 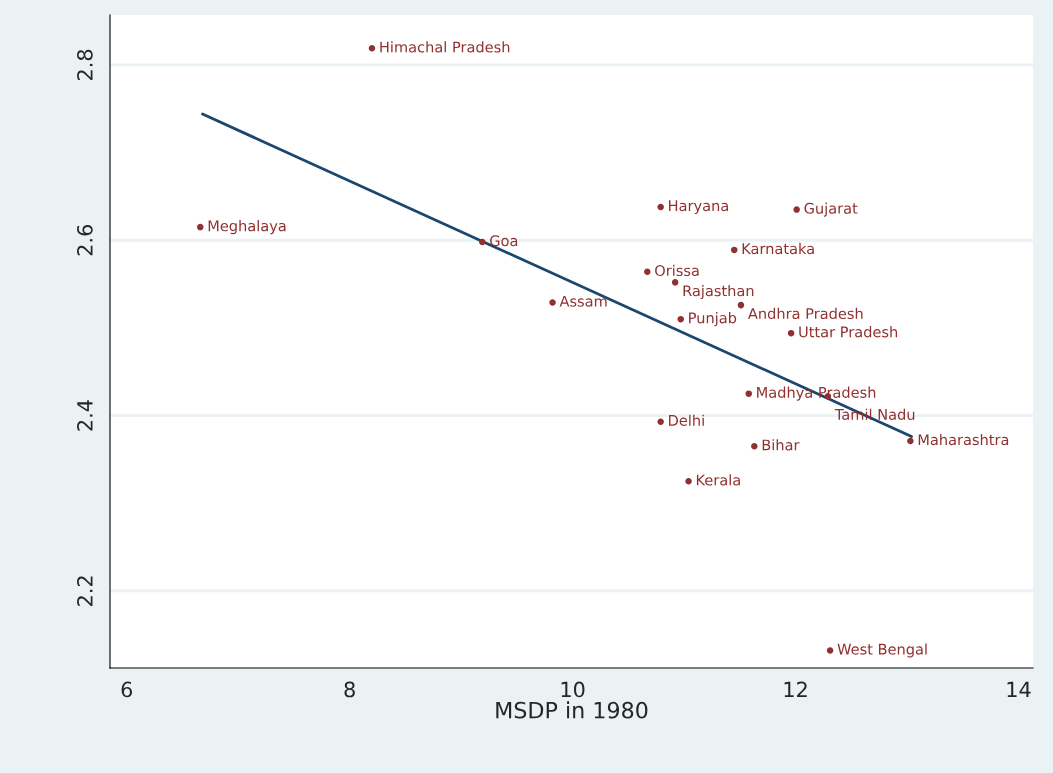 I want to click on annotation: Uttar Pradesh, so click(x=848, y=332).